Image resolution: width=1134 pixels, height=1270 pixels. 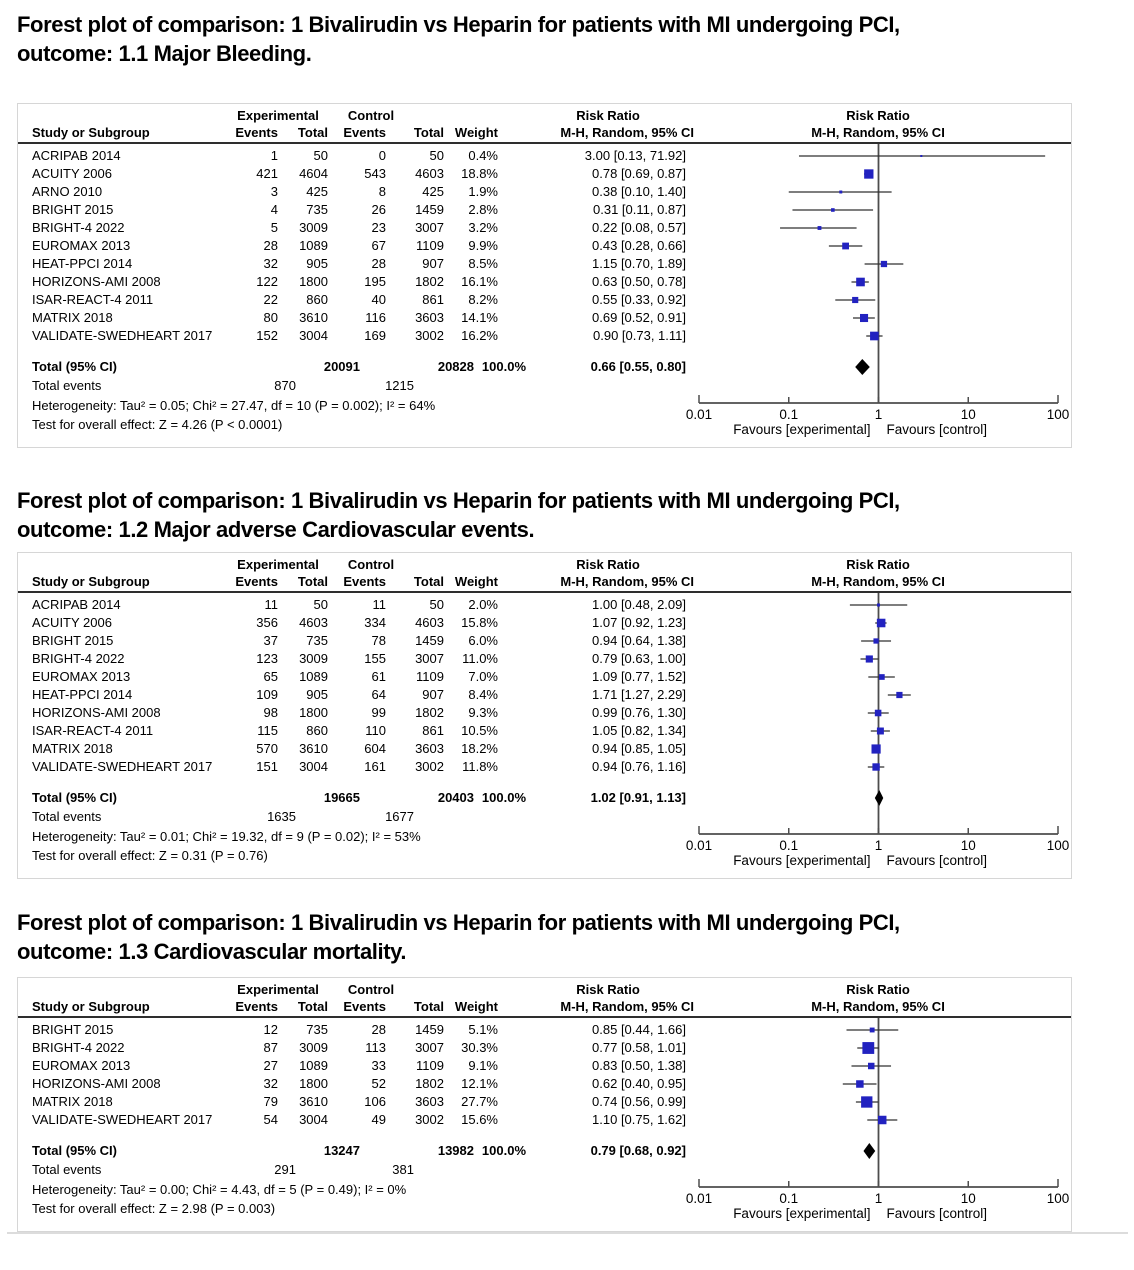 What do you see at coordinates (429, 748) in the screenshot?
I see `ctl-total-cell: 3603` at bounding box center [429, 748].